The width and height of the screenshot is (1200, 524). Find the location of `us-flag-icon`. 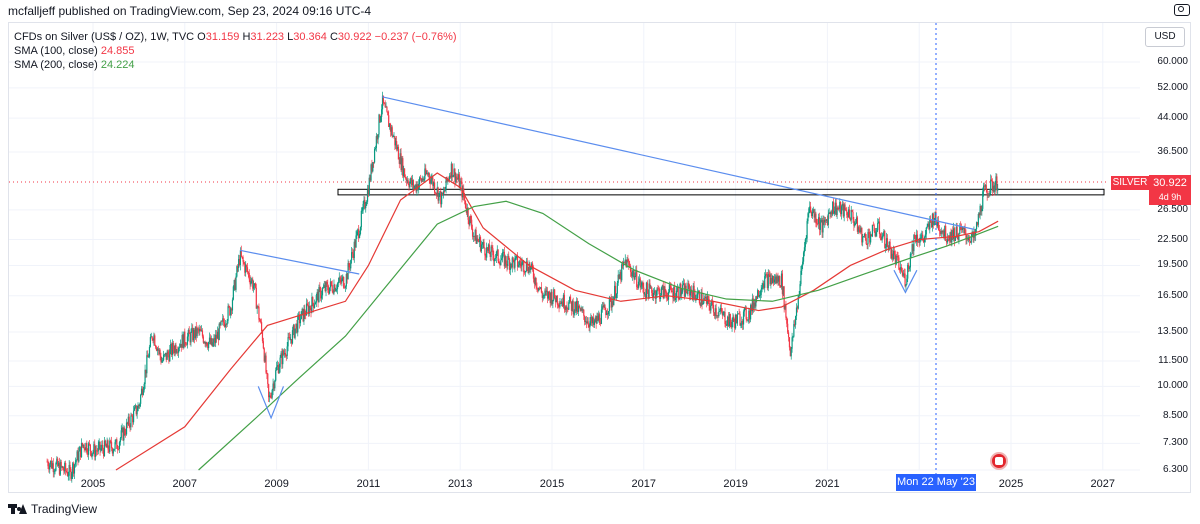

us-flag-icon is located at coordinates (999, 461).